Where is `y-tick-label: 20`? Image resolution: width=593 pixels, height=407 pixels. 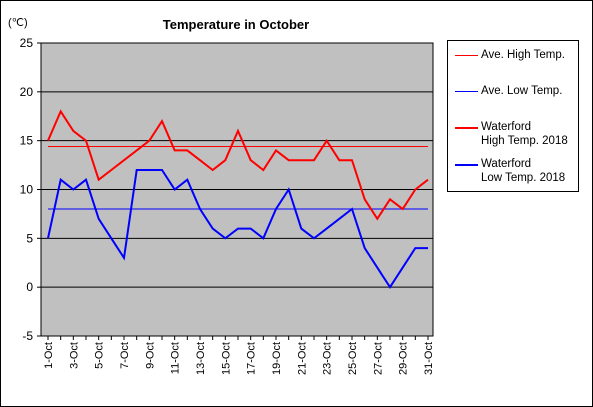 y-tick-label: 20 is located at coordinates (27, 92).